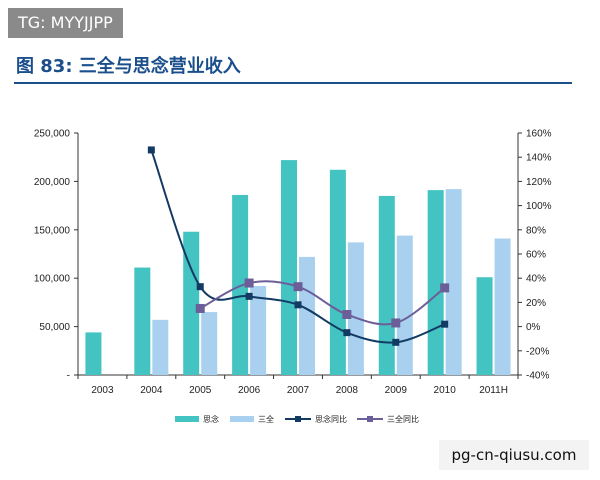 This screenshot has width=600, height=480. I want to click on left-tick-label: 150,000, so click(52, 230).